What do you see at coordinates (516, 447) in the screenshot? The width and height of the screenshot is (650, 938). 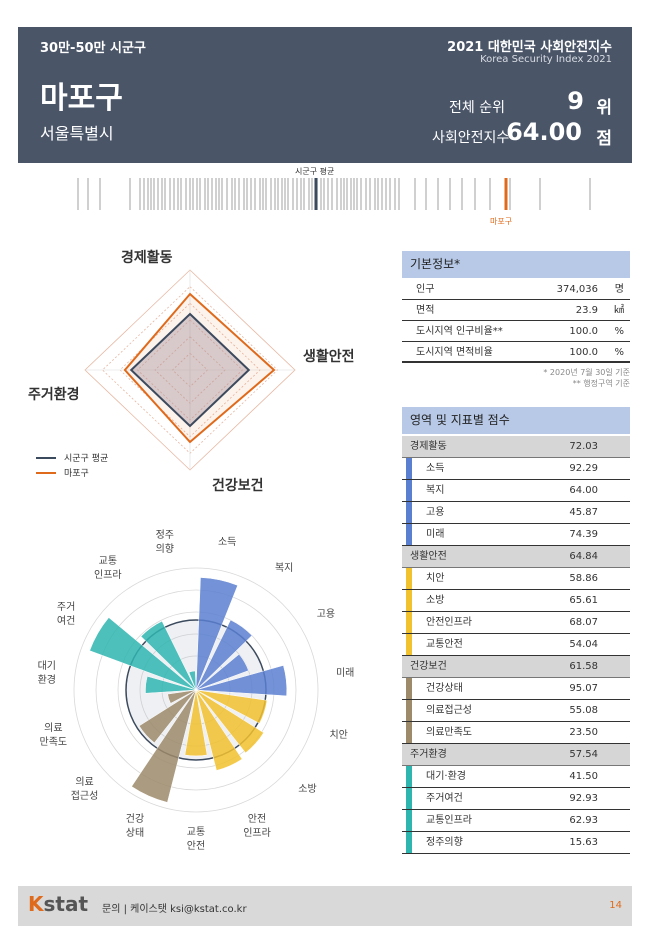 I see `score-category-row: 경제활동 72.03` at bounding box center [516, 447].